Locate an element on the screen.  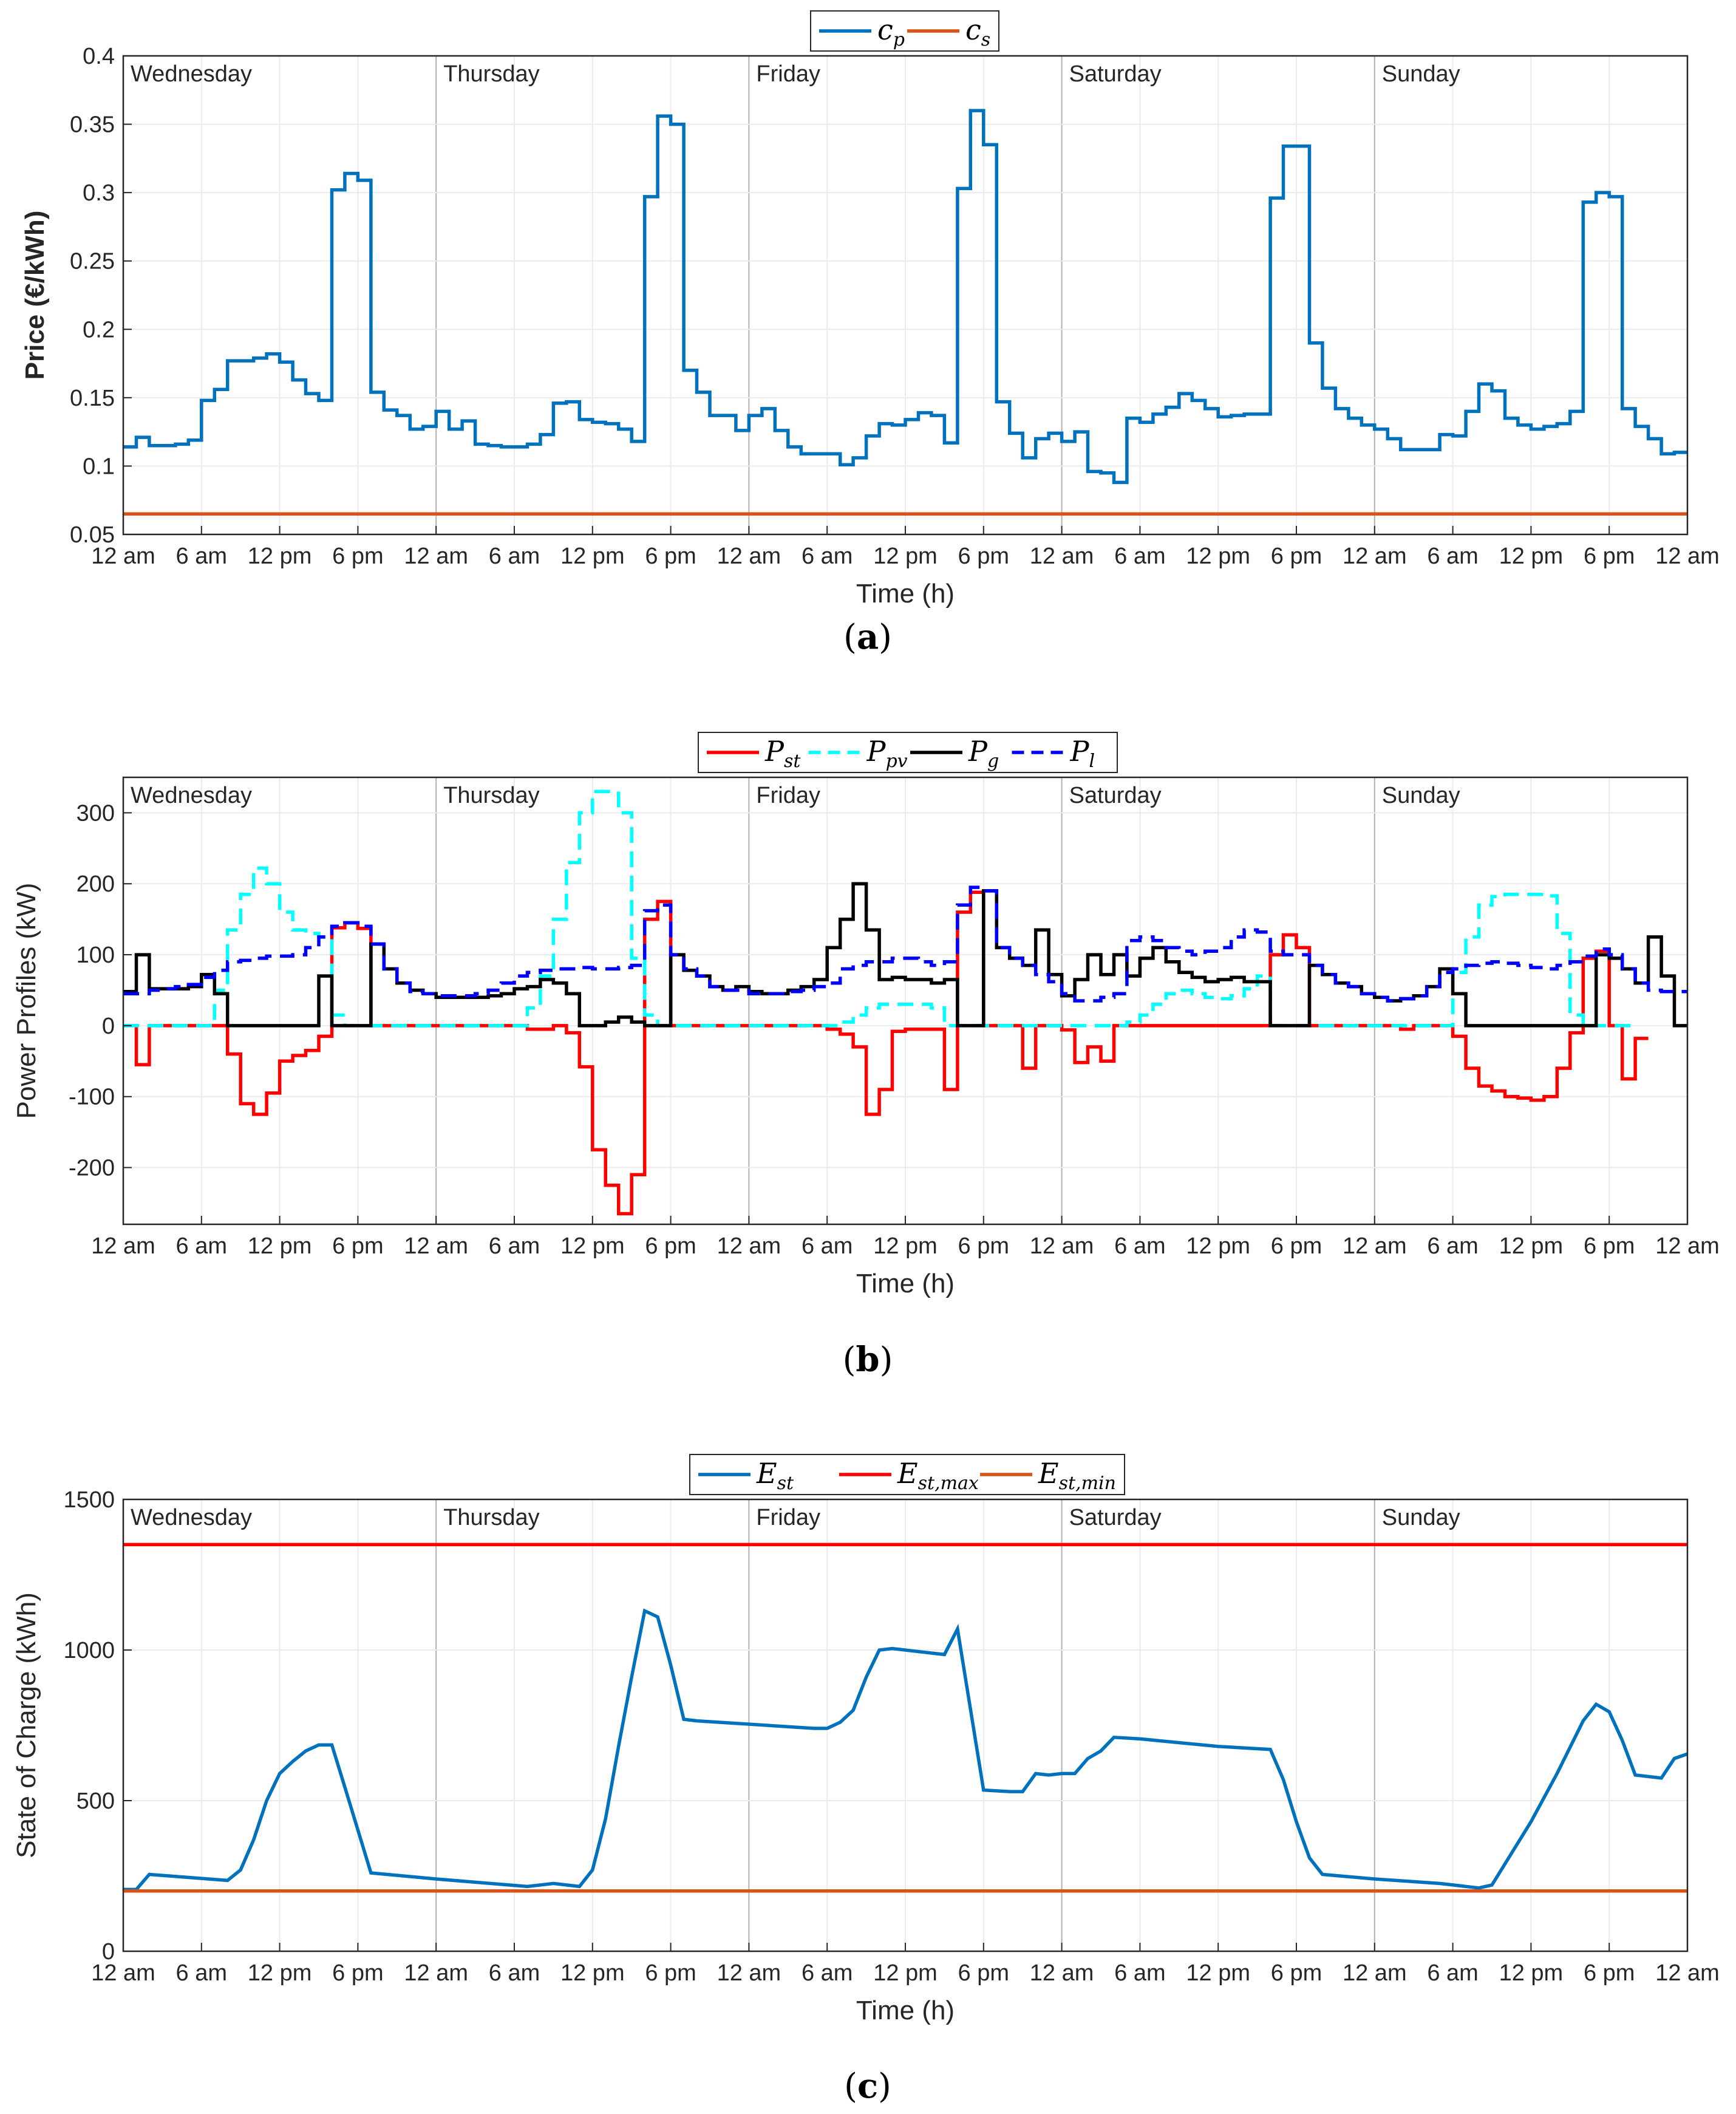
series-line-e-st is located at coordinates (905, 1750).